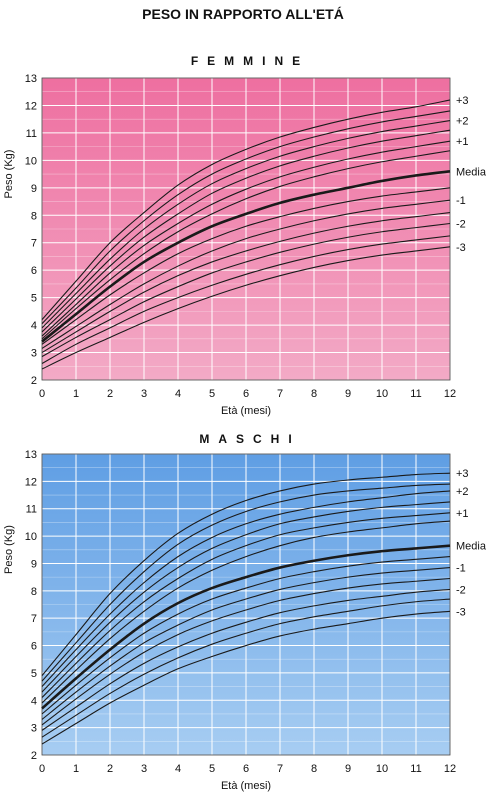 The height and width of the screenshot is (795, 486). Describe the element at coordinates (249, 439) in the screenshot. I see `chart-title: MASCHI` at that location.